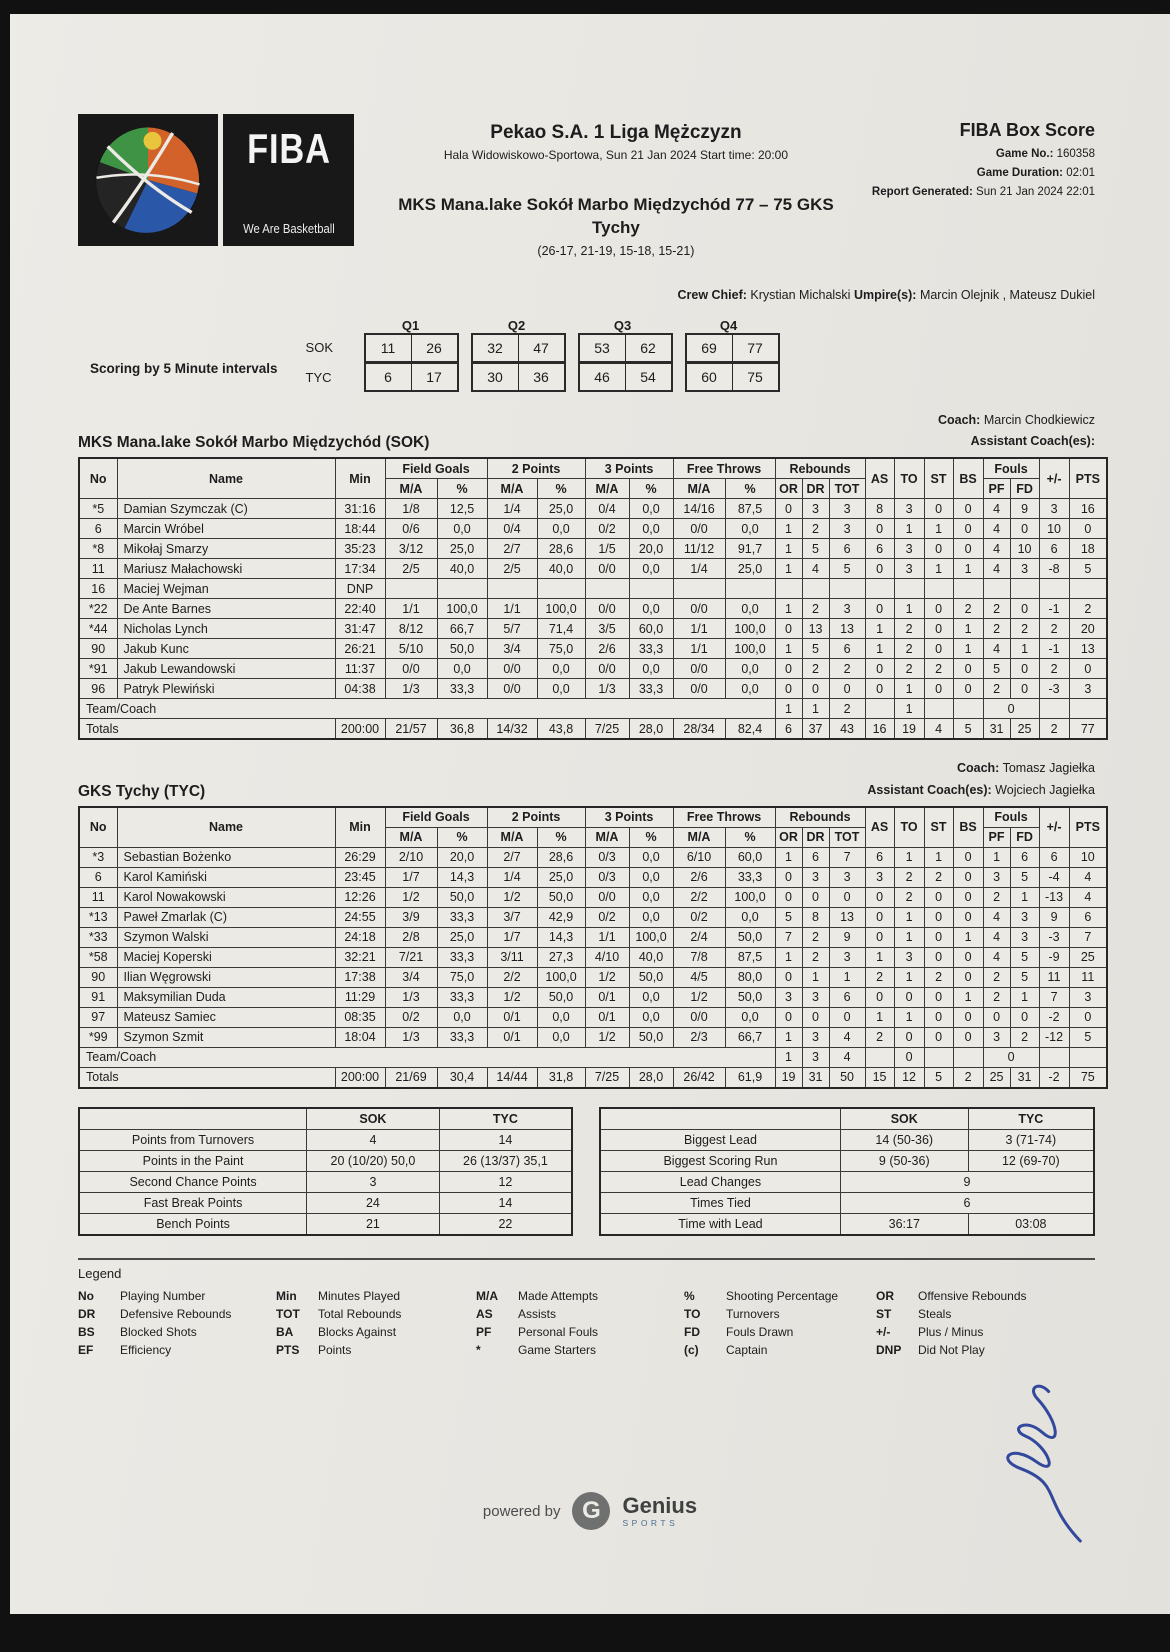 This screenshot has width=1170, height=1652. What do you see at coordinates (580, 1332) in the screenshot?
I see `legend-entry: PF Personal Fouls` at bounding box center [580, 1332].